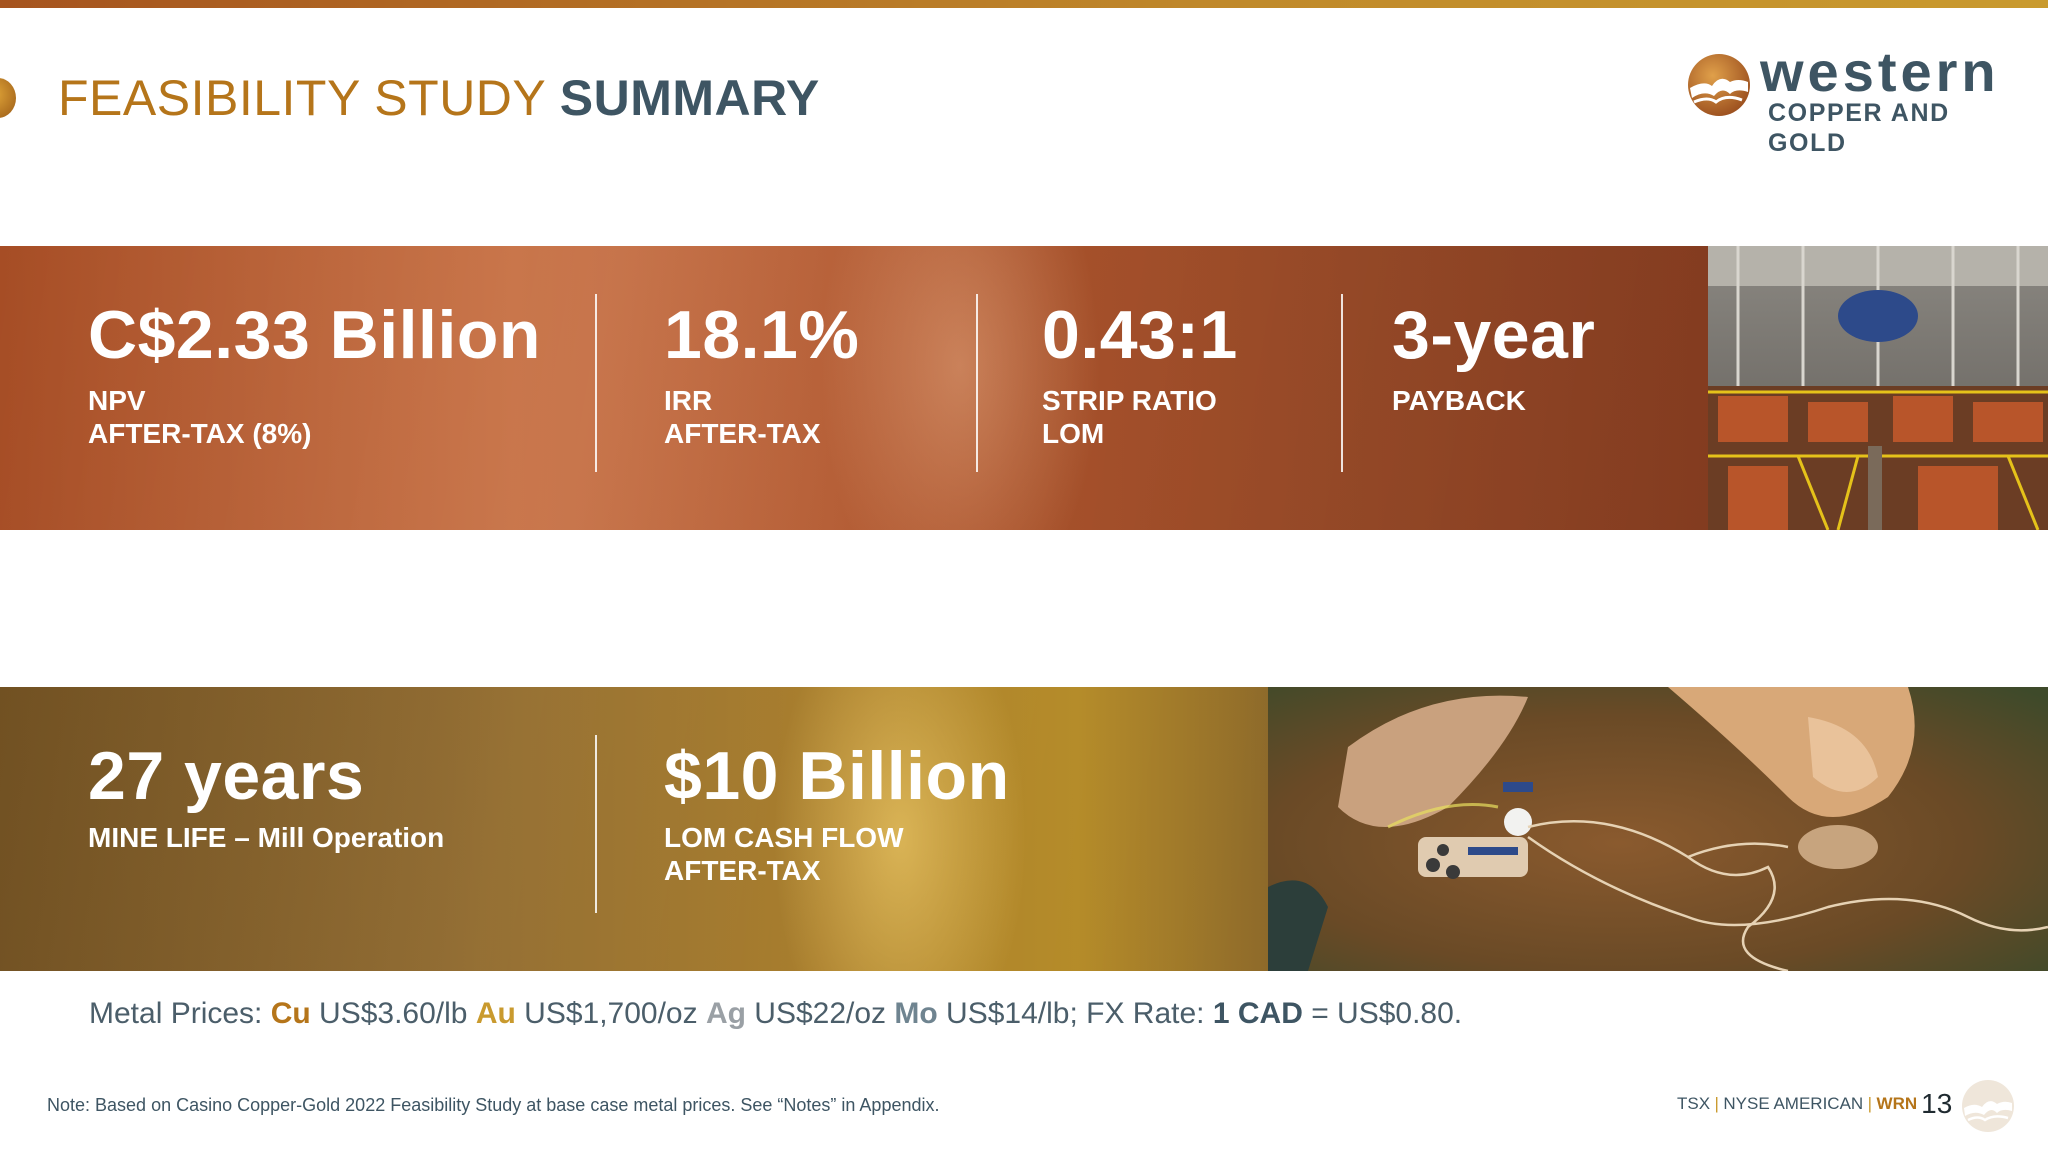 Image resolution: width=2048 pixels, height=1152 pixels. Describe the element at coordinates (689, 98) in the screenshot. I see `title-part-2: SUMMARY` at that location.